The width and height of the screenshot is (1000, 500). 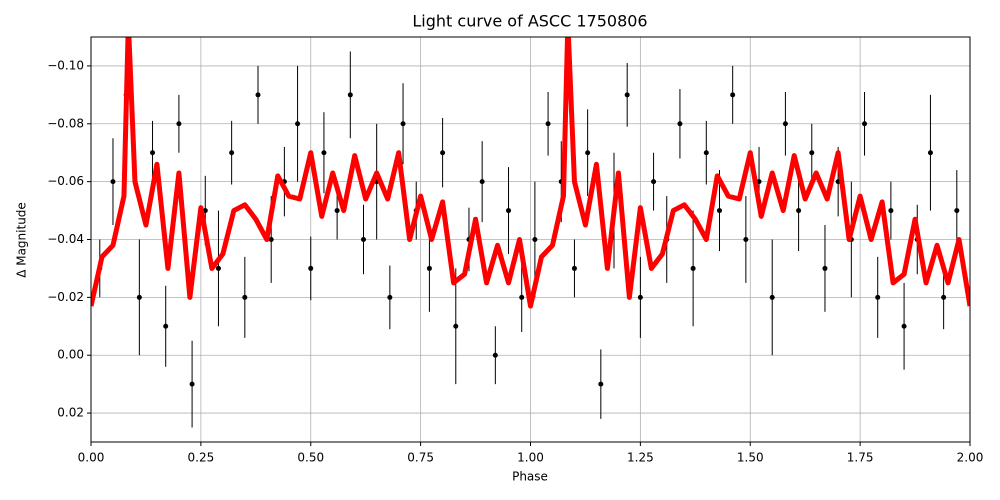 What do you see at coordinates (65, 123) in the screenshot?
I see `y-tick-label: −0.08` at bounding box center [65, 123].